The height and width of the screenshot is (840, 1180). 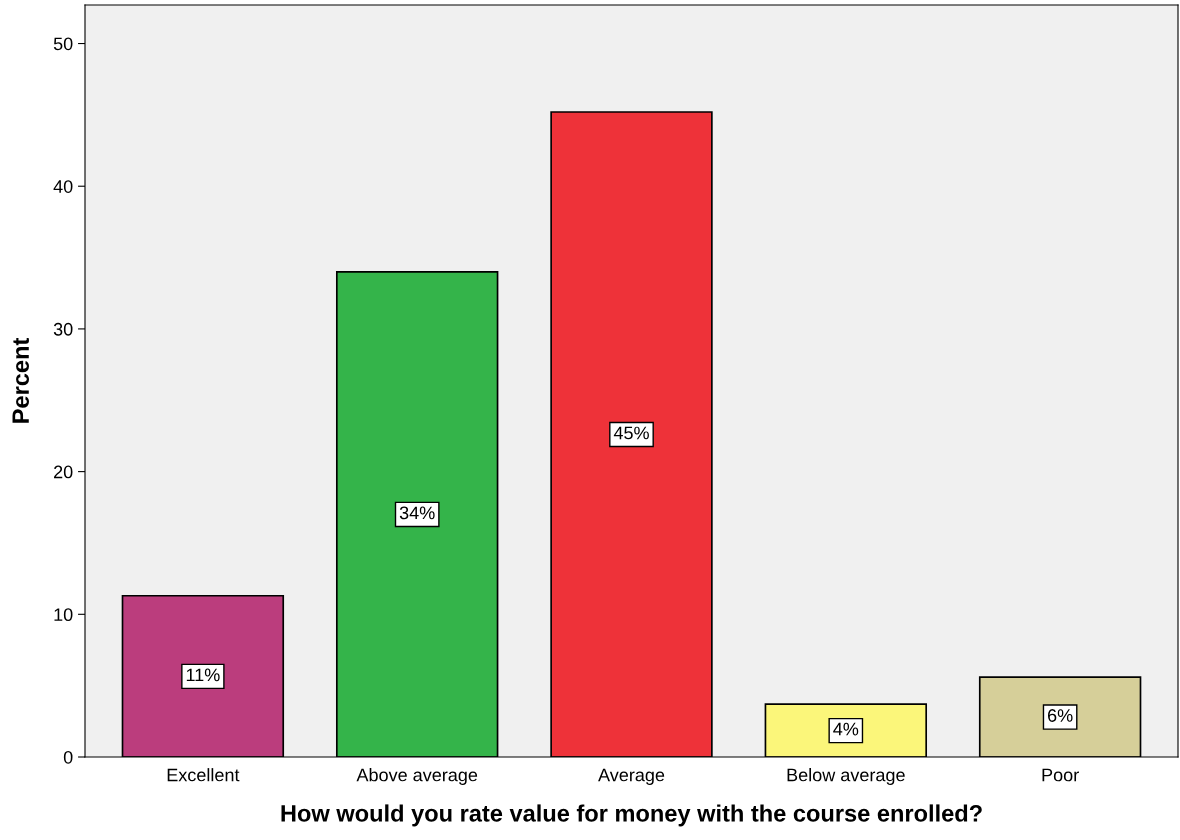 I want to click on data-label: 45%, so click(x=631, y=433).